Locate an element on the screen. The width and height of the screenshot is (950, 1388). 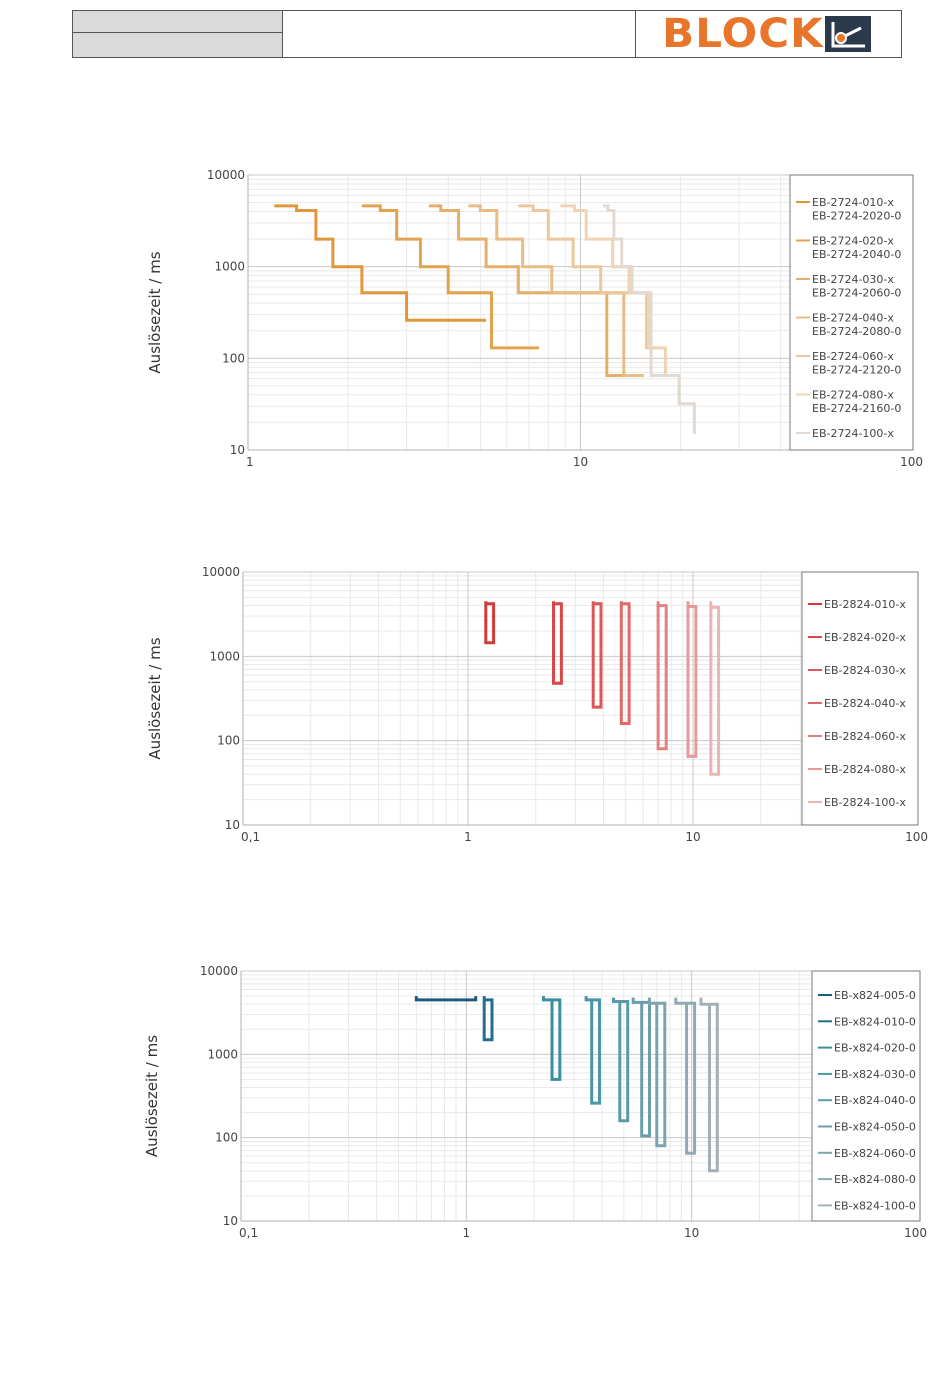
legend-label: EB-2724-2040-0 is located at coordinates (856, 254).